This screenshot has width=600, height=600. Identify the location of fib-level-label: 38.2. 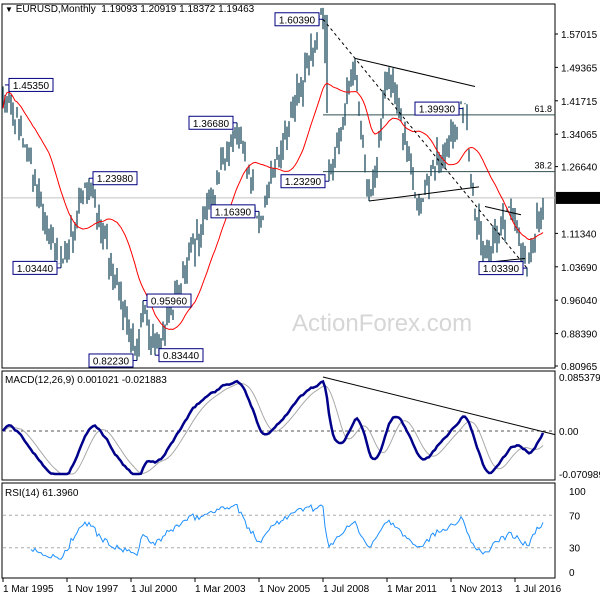
(543, 166).